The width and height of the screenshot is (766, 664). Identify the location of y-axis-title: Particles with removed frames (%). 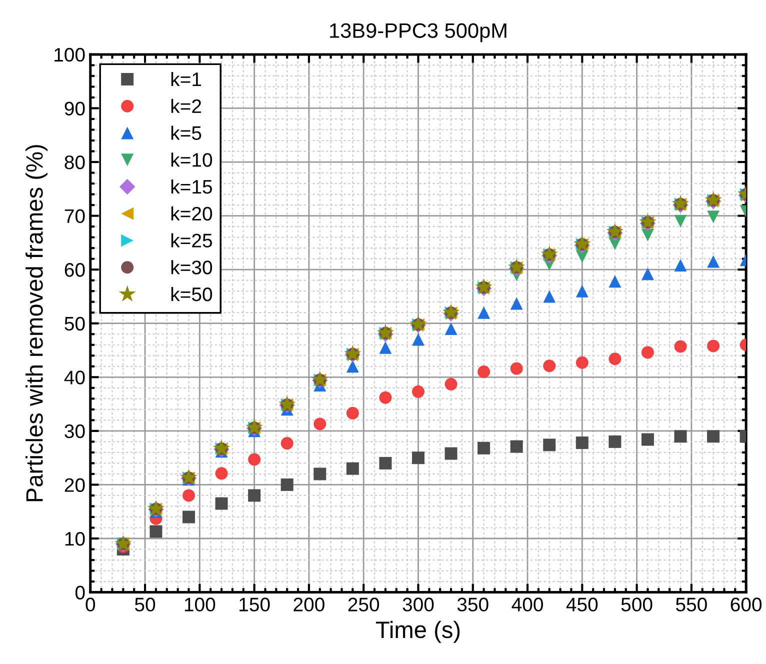
(37, 323).